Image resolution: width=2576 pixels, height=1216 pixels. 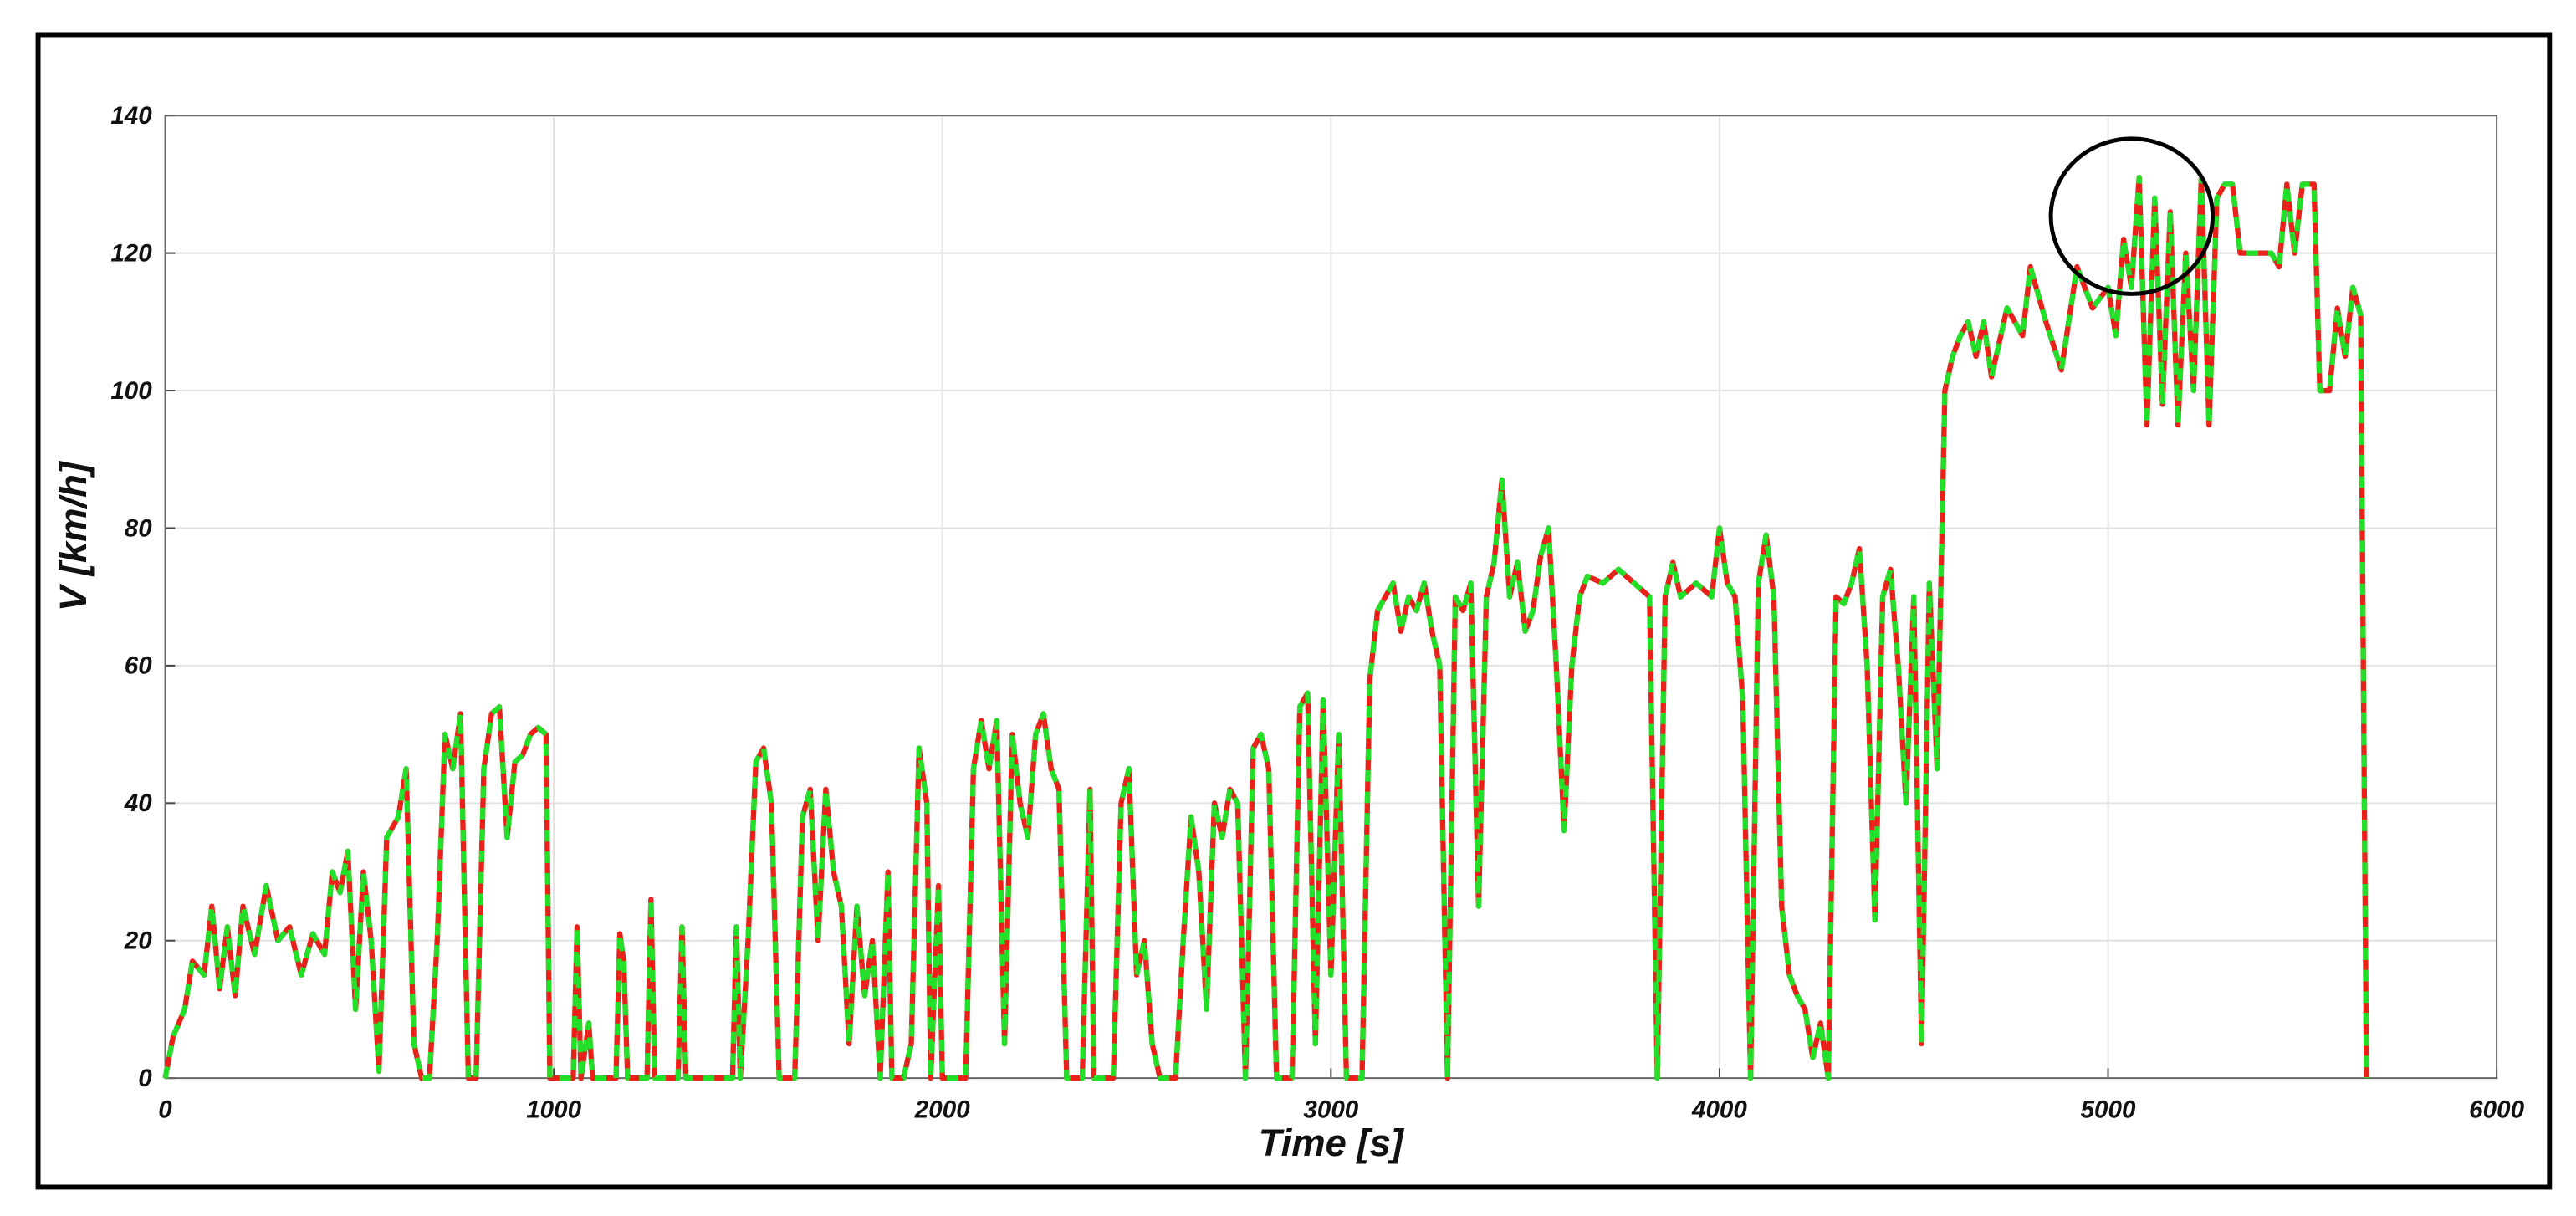 What do you see at coordinates (138, 941) in the screenshot?
I see `y-tick-label: 20` at bounding box center [138, 941].